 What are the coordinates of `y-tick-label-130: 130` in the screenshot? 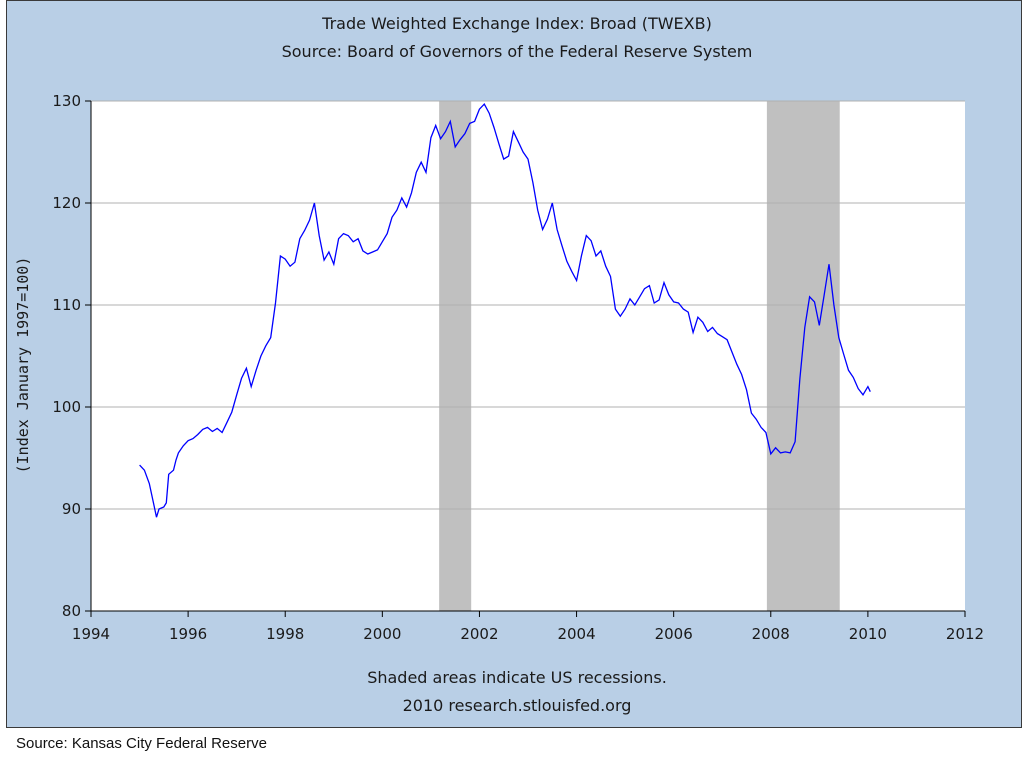 It's located at (66, 101).